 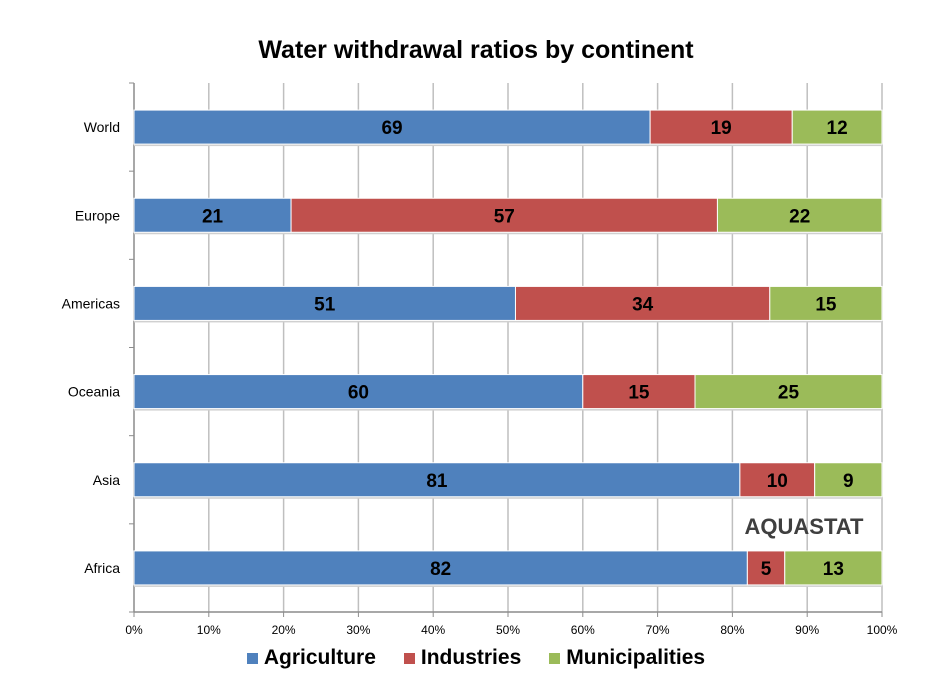 I want to click on data-label: 25, so click(x=789, y=393).